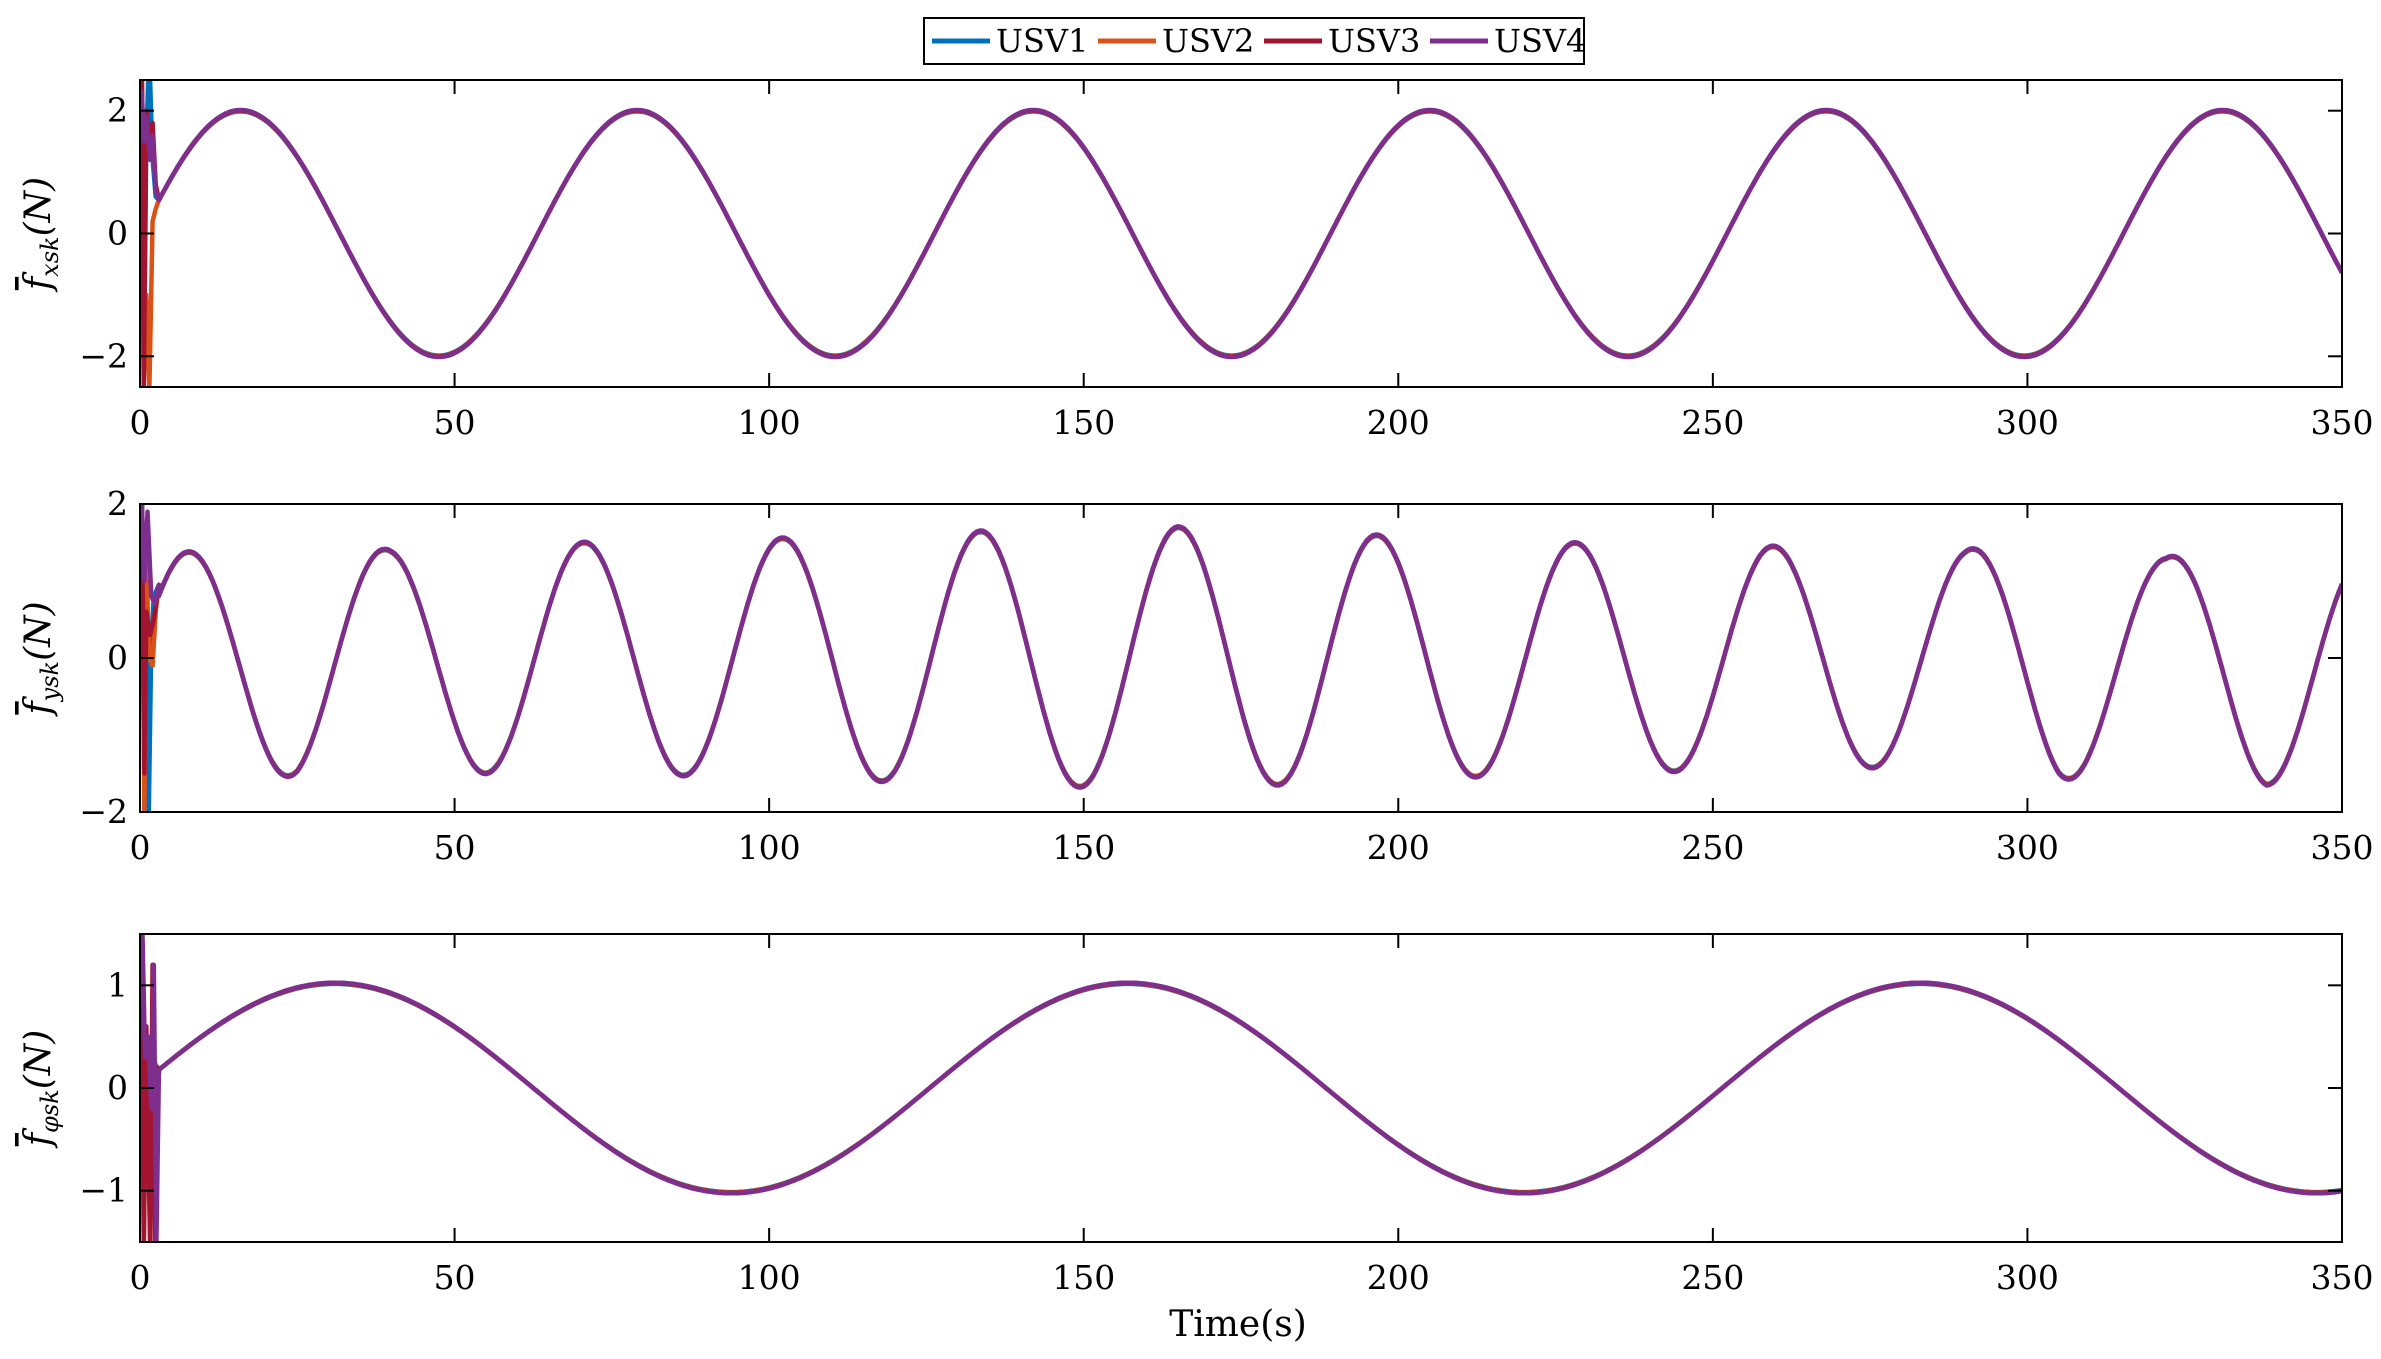 This screenshot has width=2381, height=1359. Describe the element at coordinates (50, 1111) in the screenshot. I see `y-label-subscript: φsk` at that location.